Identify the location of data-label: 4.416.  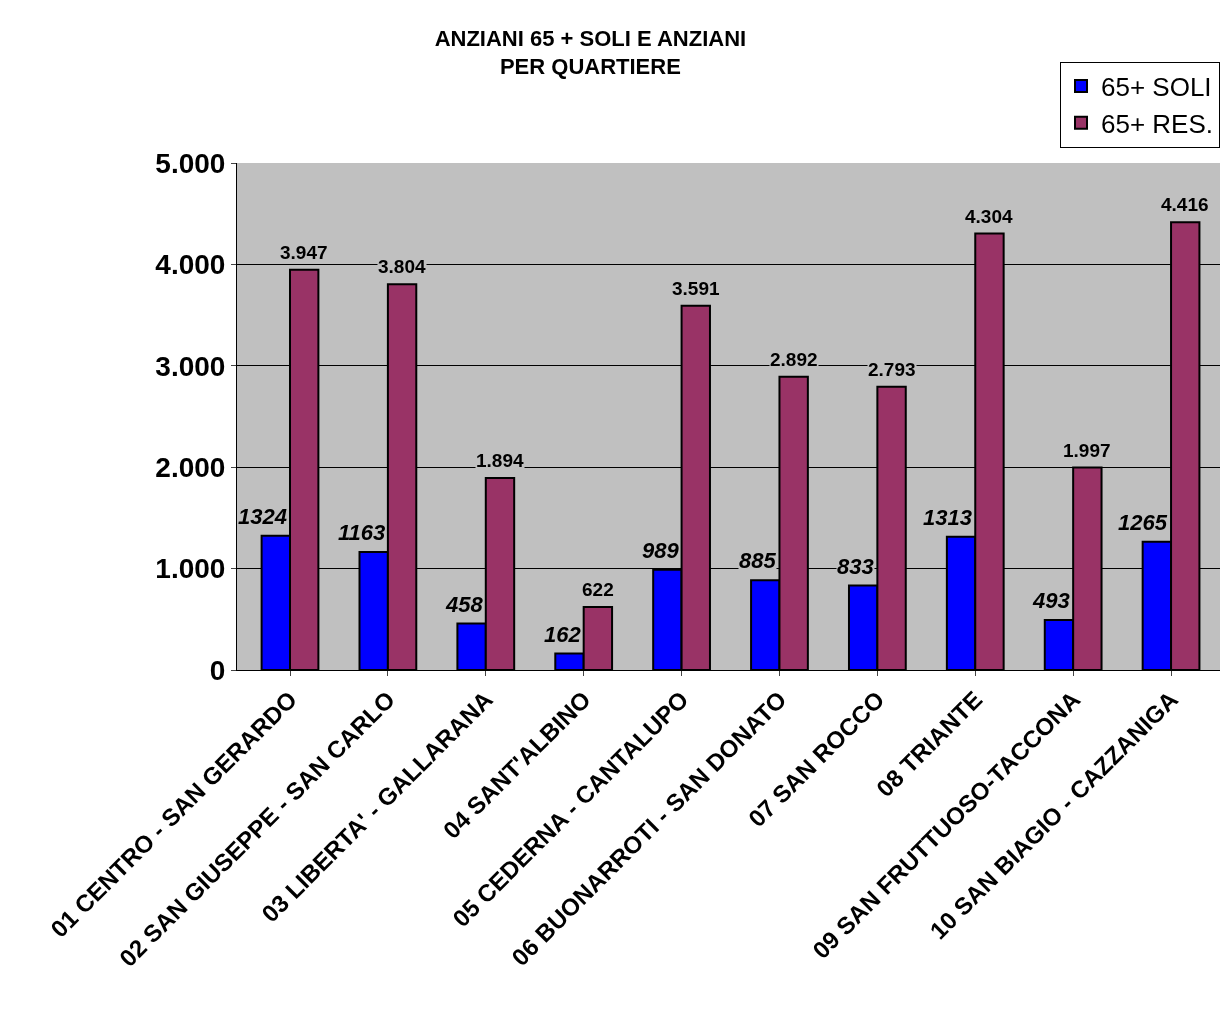
(1185, 204).